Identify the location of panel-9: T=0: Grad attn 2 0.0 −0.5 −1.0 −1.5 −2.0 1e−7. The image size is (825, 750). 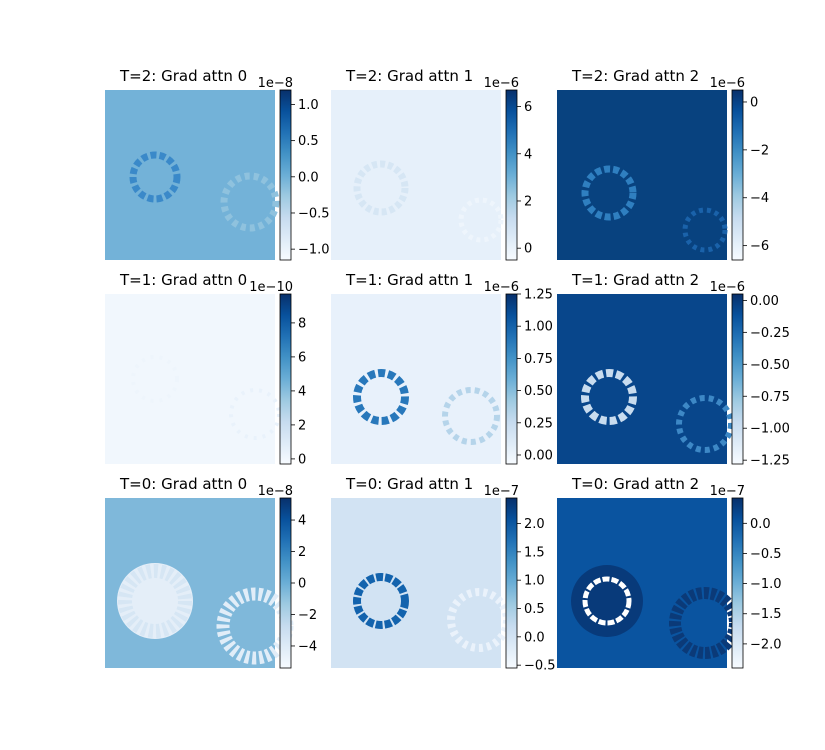
(669, 572).